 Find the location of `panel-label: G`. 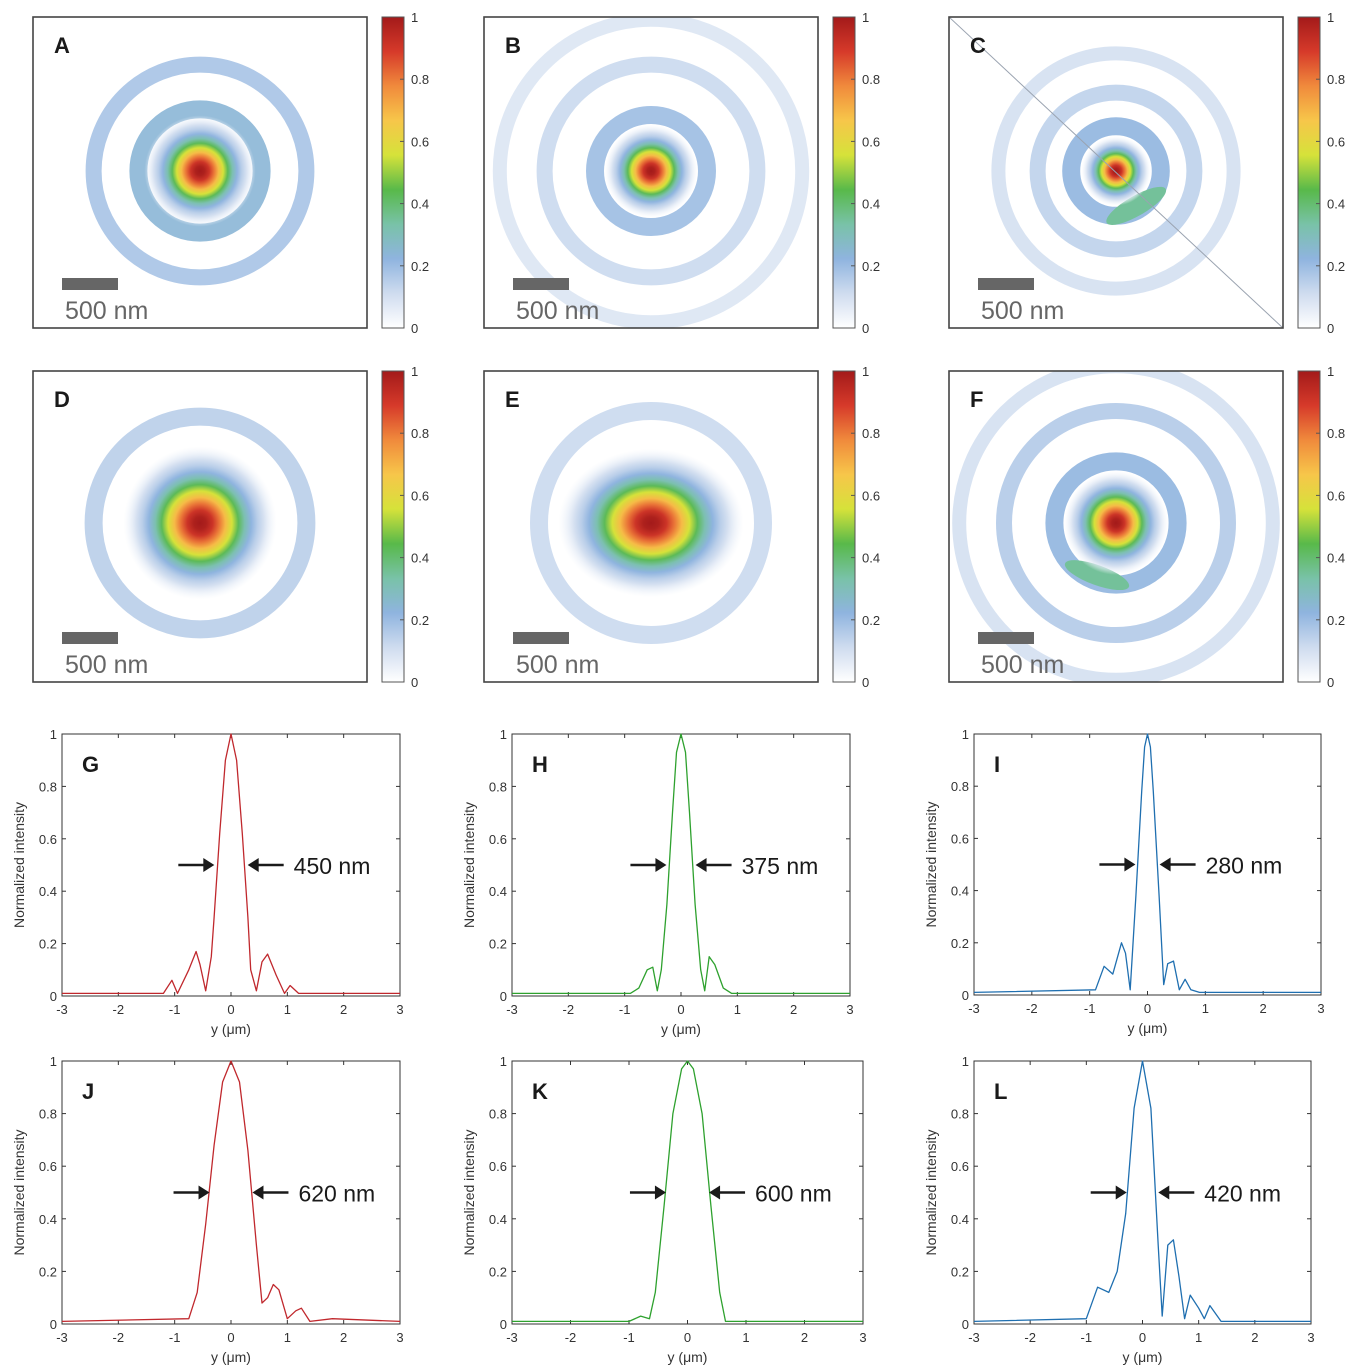

panel-label: G is located at coordinates (90, 764).